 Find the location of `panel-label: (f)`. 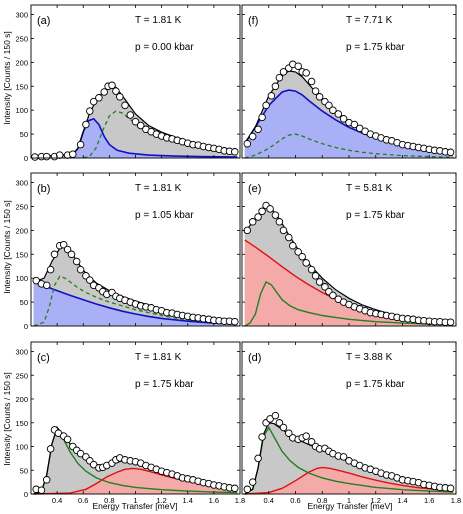

panel-label: (f) is located at coordinates (253, 21).